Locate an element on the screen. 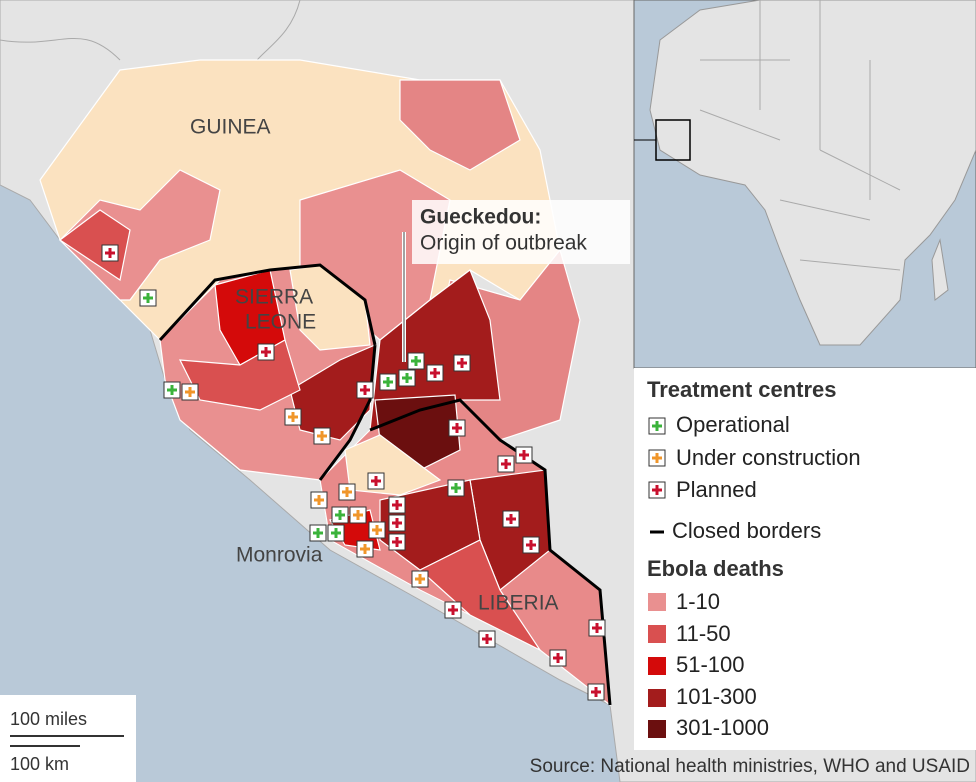 This screenshot has height=782, width=976. scale-label: 100 km is located at coordinates (39, 764).